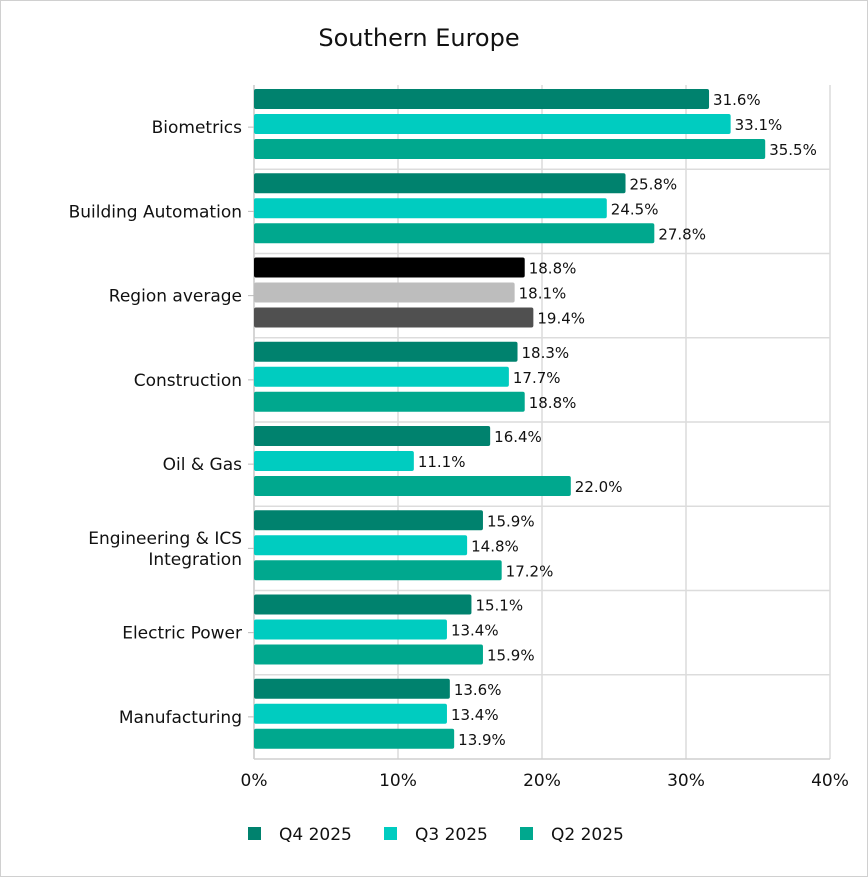 The image size is (868, 880). Describe the element at coordinates (315, 835) in the screenshot. I see `legend-label: Q4 2025` at that location.